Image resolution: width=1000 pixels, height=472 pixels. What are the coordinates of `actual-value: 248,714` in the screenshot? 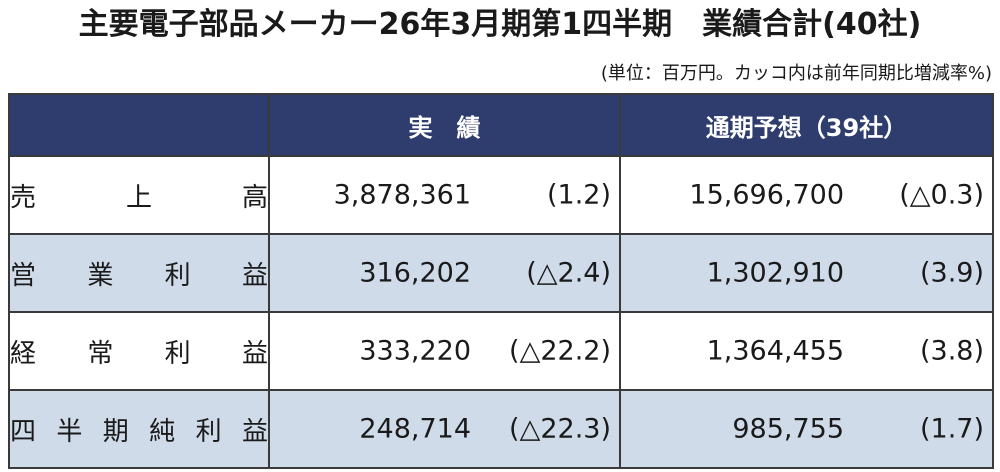 It's located at (415, 429).